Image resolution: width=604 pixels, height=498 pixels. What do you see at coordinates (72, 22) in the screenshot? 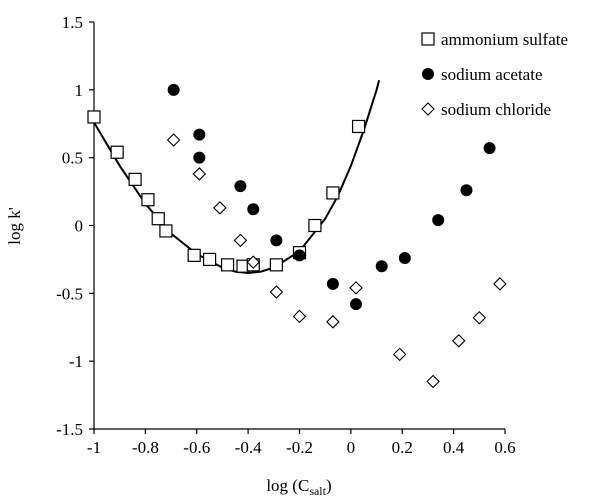
I see `y-tick-label: 1.5` at bounding box center [72, 22].